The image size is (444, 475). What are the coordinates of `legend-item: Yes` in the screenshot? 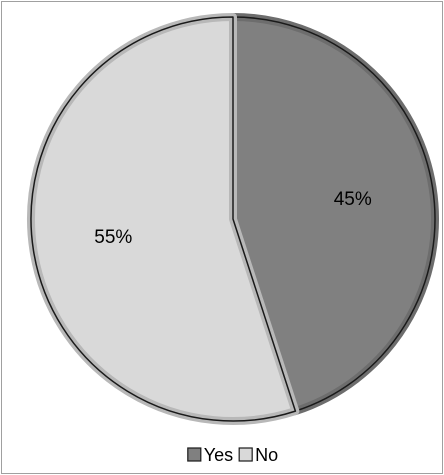 It's located at (210, 455).